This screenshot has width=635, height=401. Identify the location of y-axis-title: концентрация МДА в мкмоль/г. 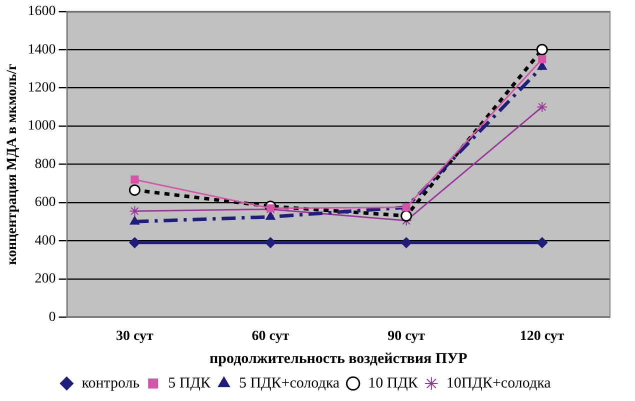
(12, 164).